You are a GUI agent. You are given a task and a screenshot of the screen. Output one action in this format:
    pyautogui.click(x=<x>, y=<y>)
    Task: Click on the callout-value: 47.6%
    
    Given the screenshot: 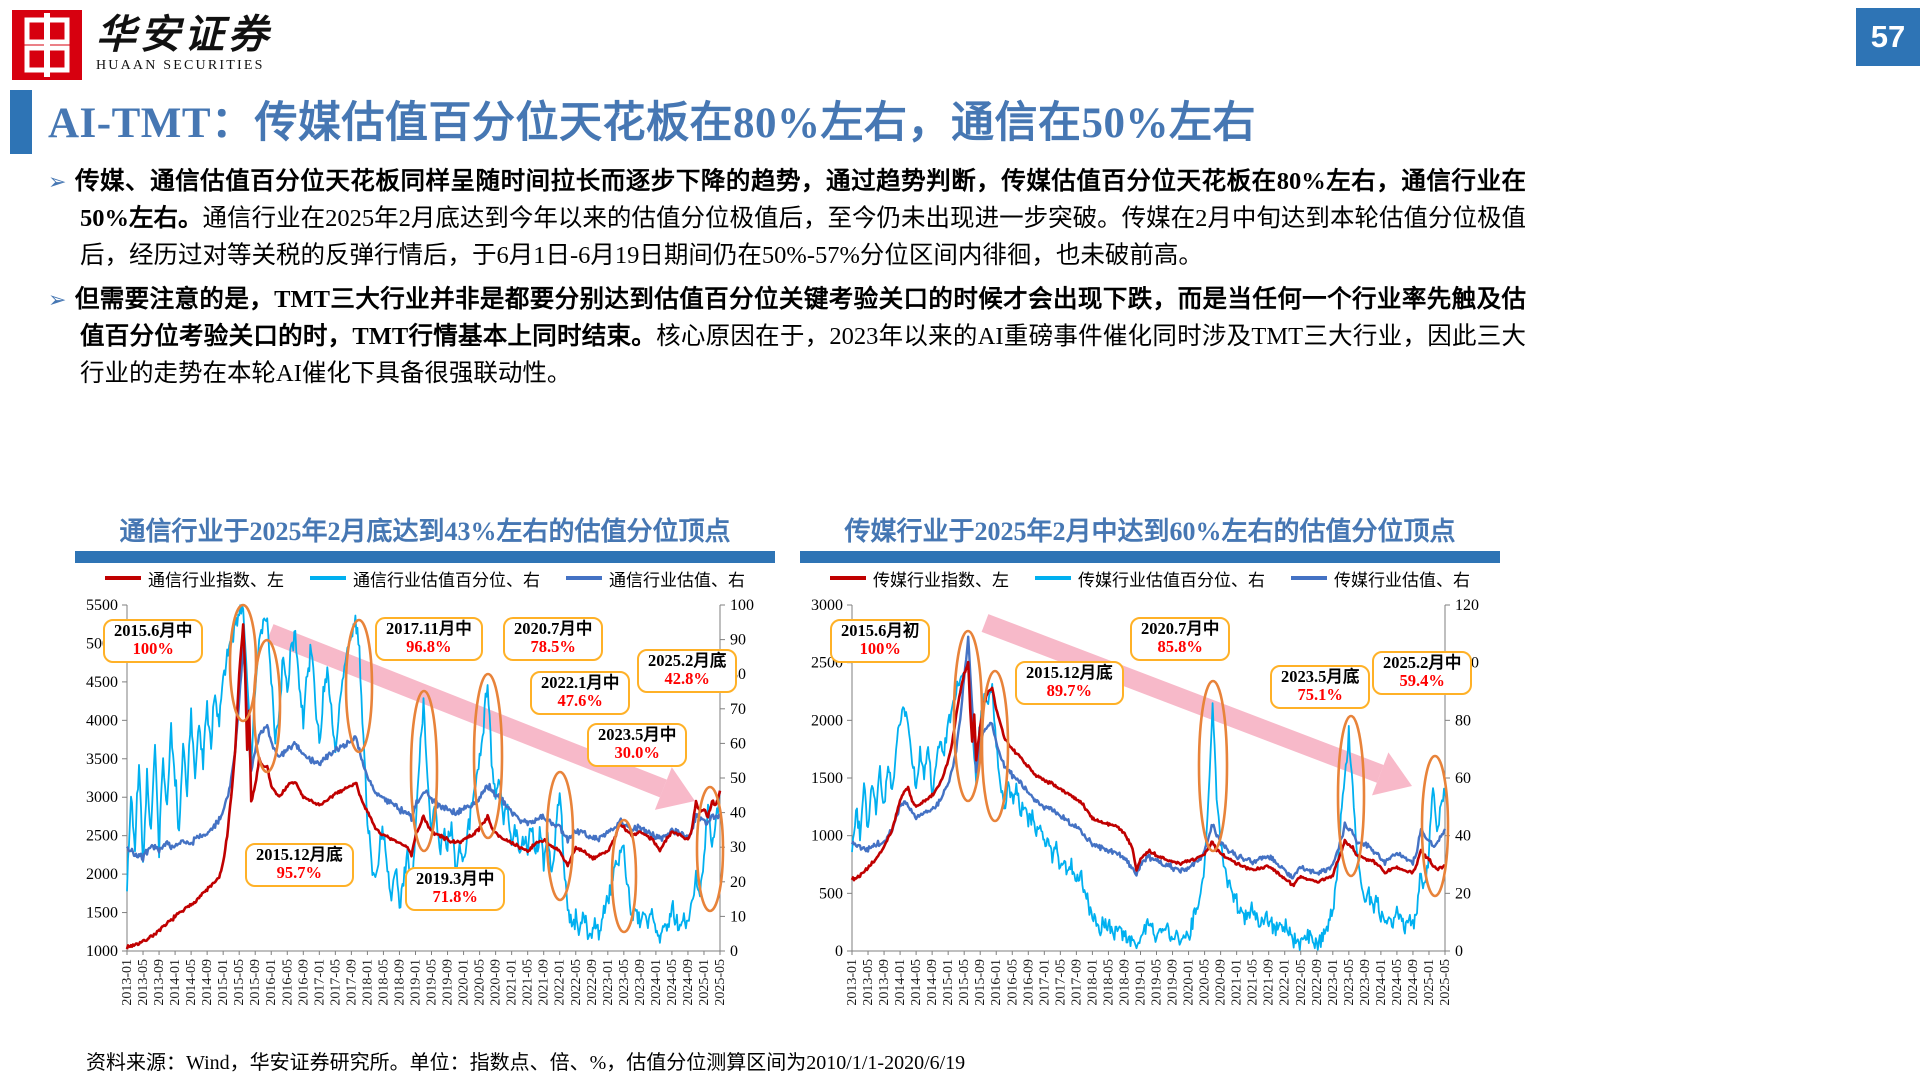 What is the action you would take?
    pyautogui.click(x=580, y=701)
    